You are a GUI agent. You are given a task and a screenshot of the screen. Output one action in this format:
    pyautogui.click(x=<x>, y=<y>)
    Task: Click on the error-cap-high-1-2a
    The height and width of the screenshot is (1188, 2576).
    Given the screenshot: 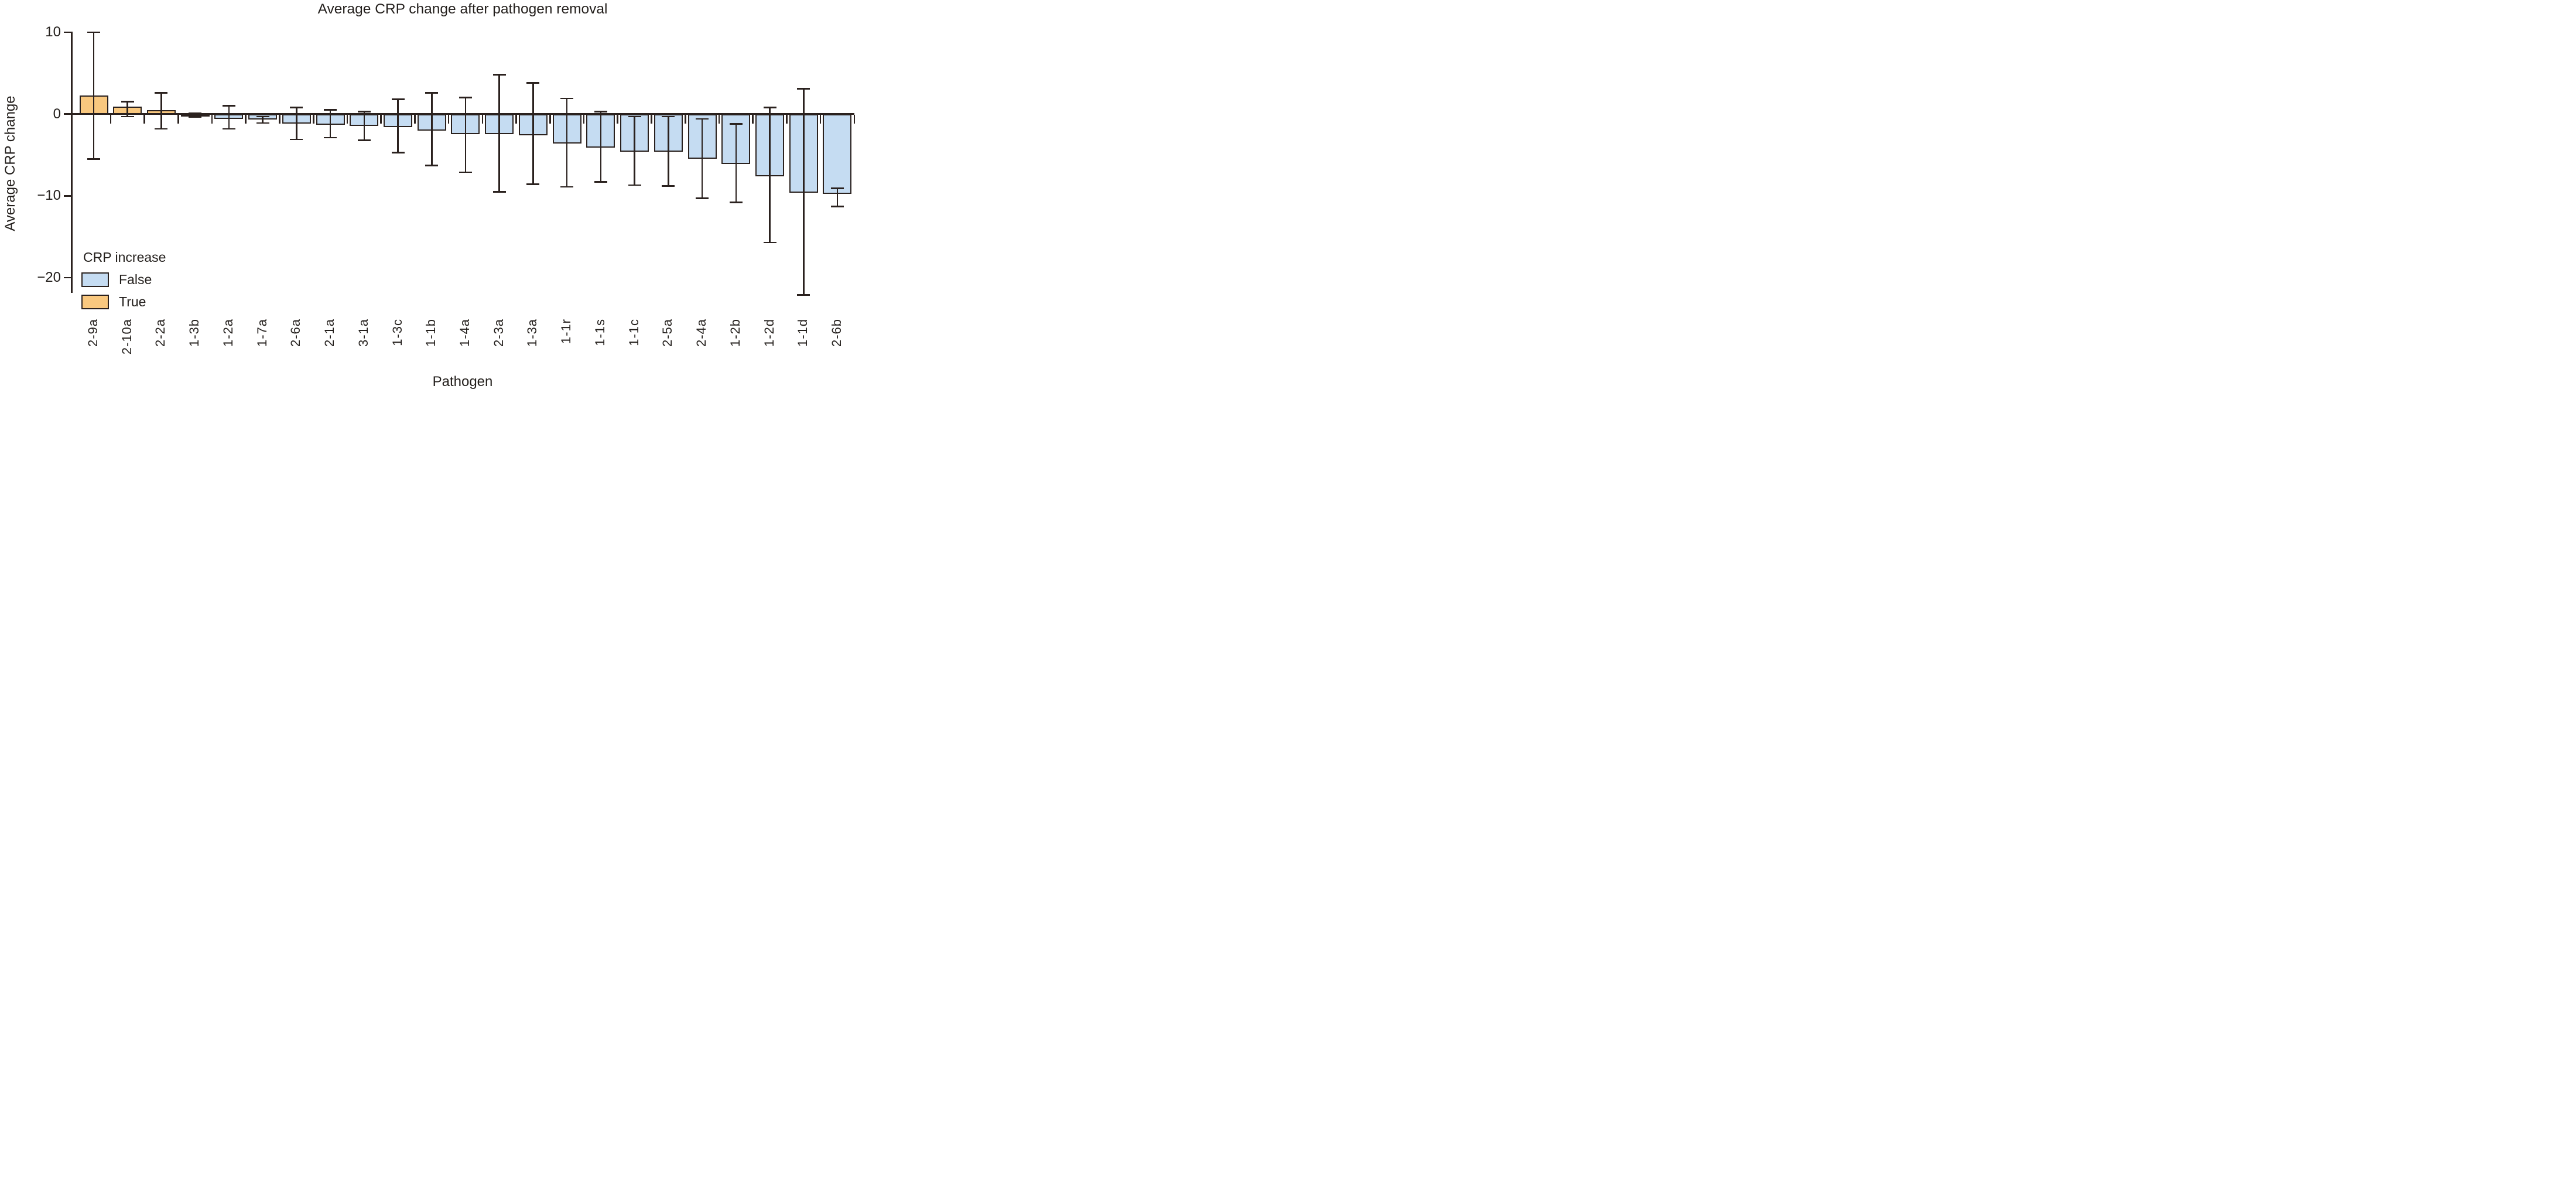 What is the action you would take?
    pyautogui.click(x=228, y=106)
    